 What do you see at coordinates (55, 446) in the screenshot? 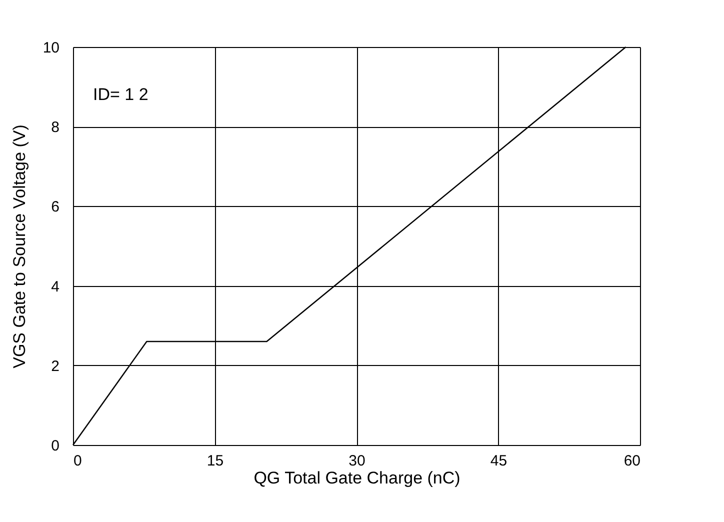
I see `y-tick-label: 0` at bounding box center [55, 446].